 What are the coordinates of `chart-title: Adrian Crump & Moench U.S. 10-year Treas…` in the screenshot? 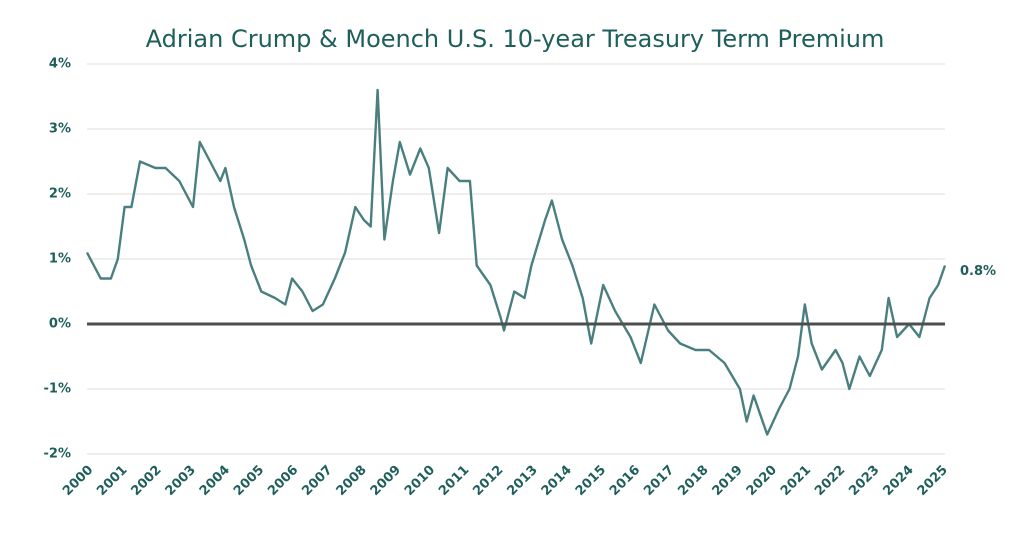 It's located at (515, 39).